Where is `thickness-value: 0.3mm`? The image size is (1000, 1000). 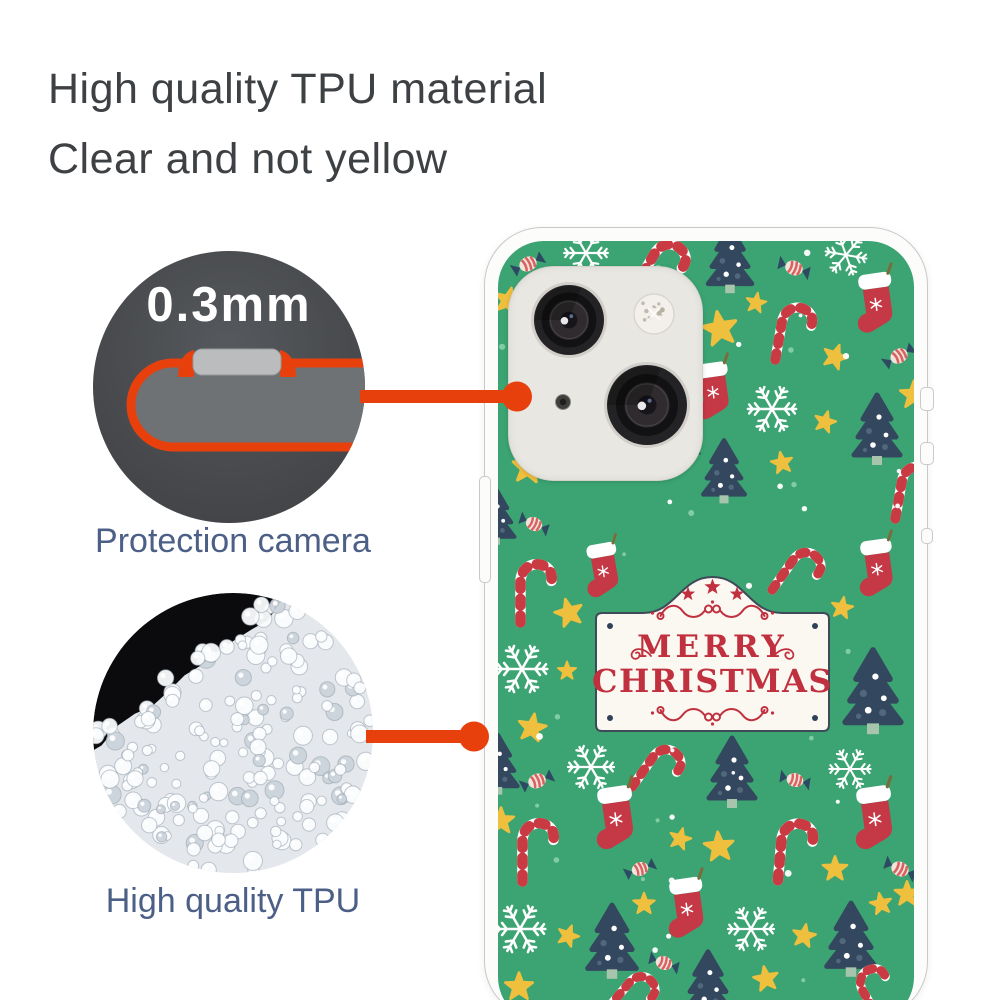 thickness-value: 0.3mm is located at coordinates (229, 305).